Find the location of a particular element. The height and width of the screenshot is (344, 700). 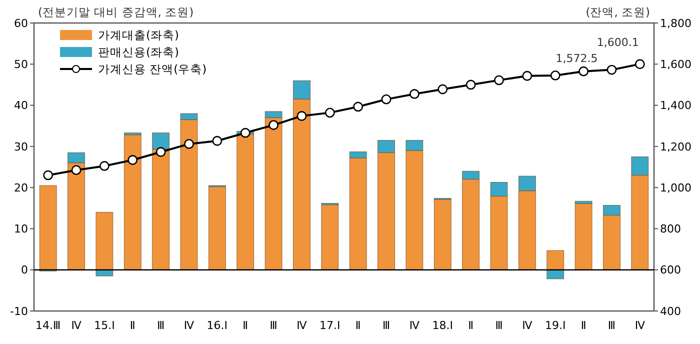

y2-tick-label: 600 is located at coordinates (670, 270).